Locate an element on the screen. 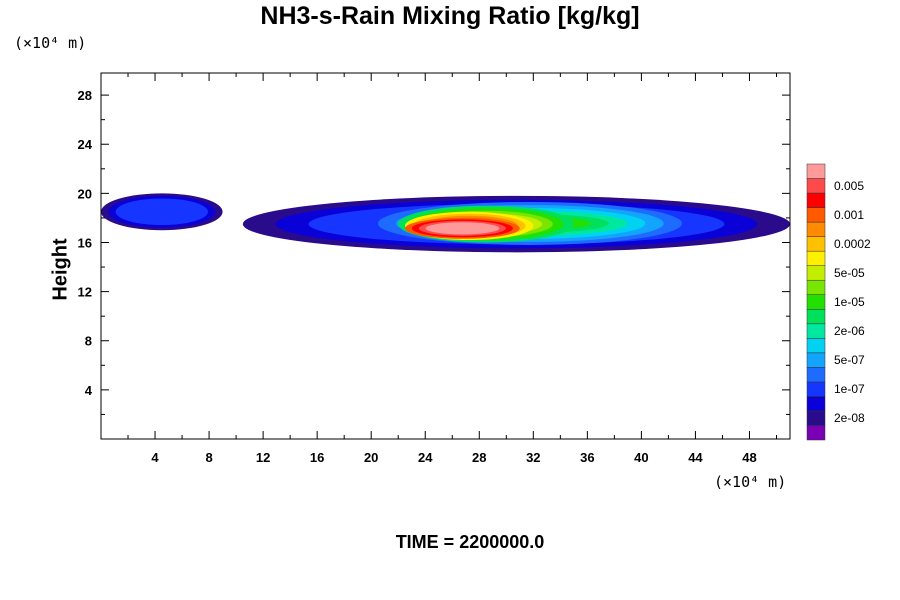  x-tick-label: 12 is located at coordinates (263, 457).